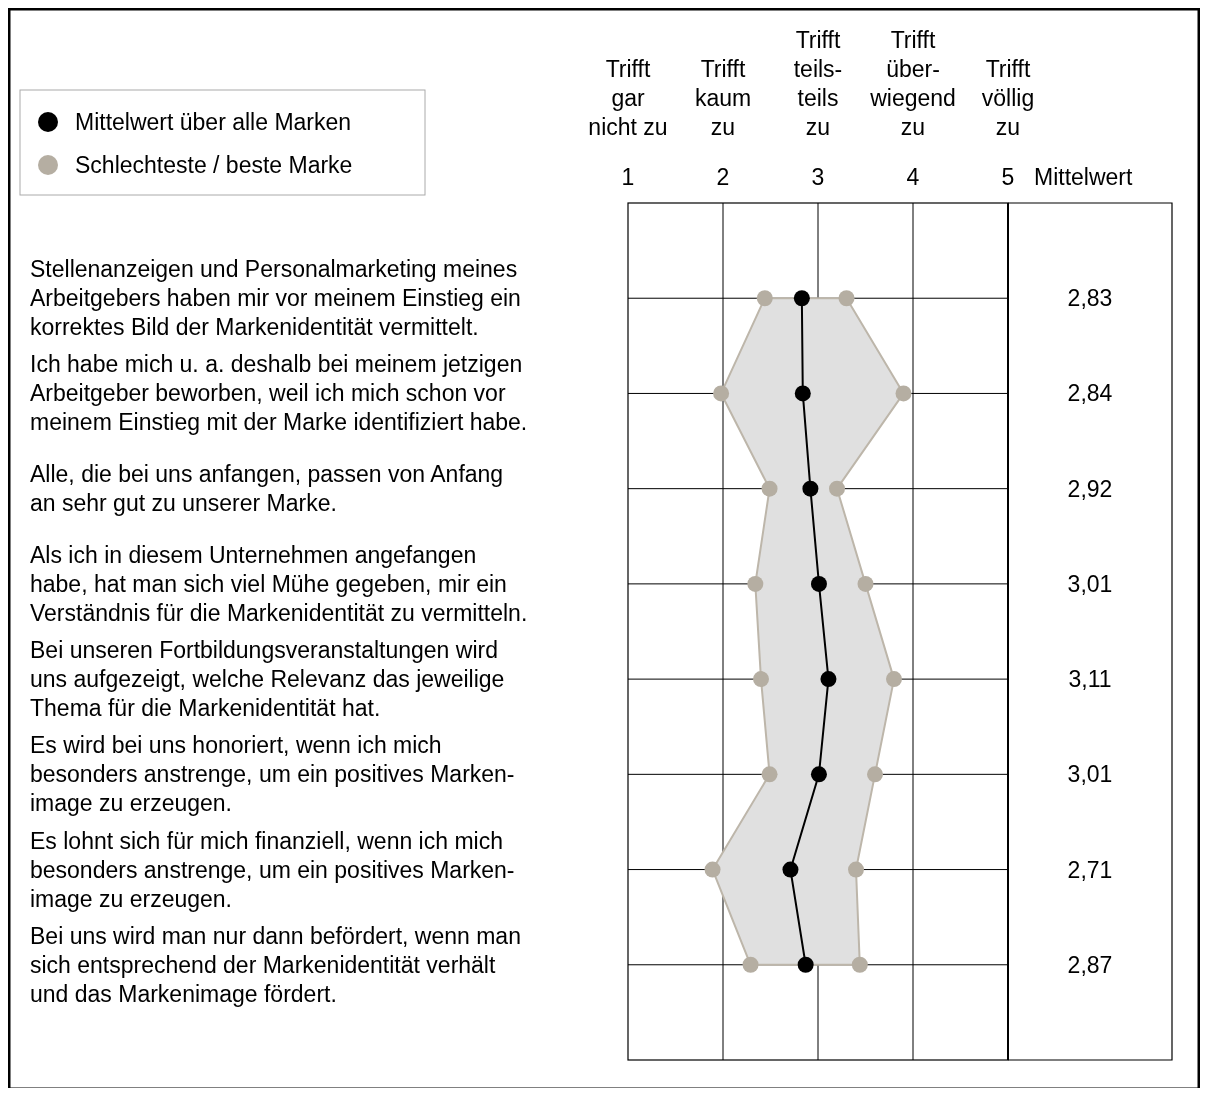 Image resolution: width=1208 pixels, height=1095 pixels. I want to click on text: Trifft über- wiegend zu, so click(912, 83).